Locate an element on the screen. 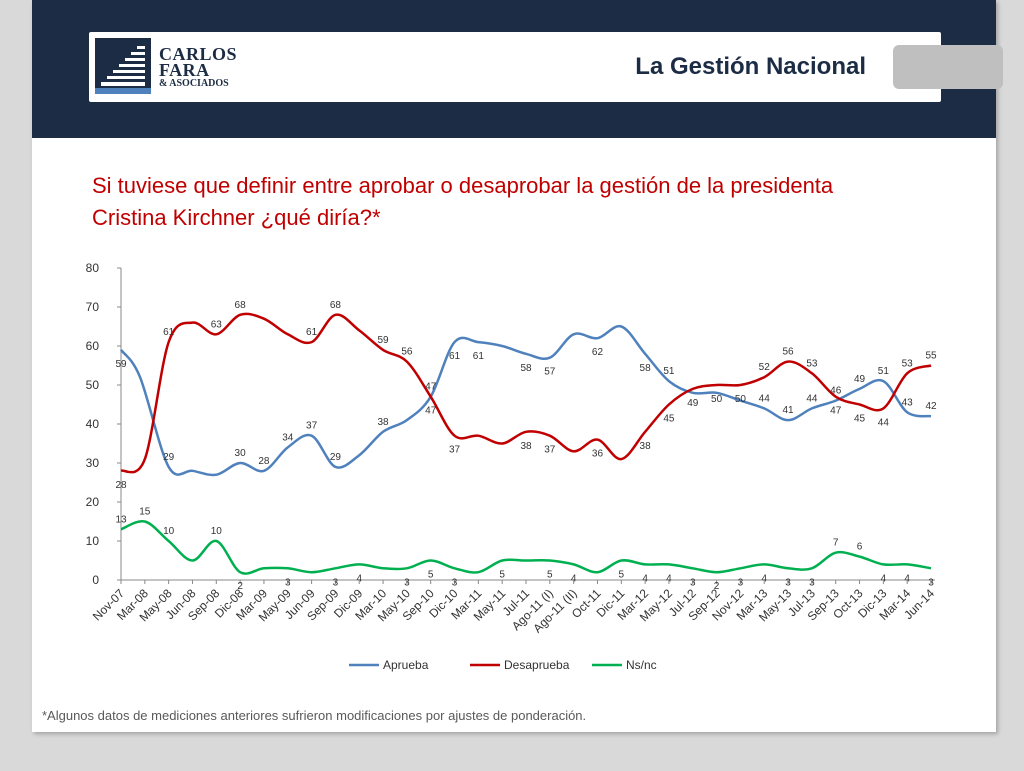 The width and height of the screenshot is (1024, 771). y-tick-label: 0 is located at coordinates (95, 580).